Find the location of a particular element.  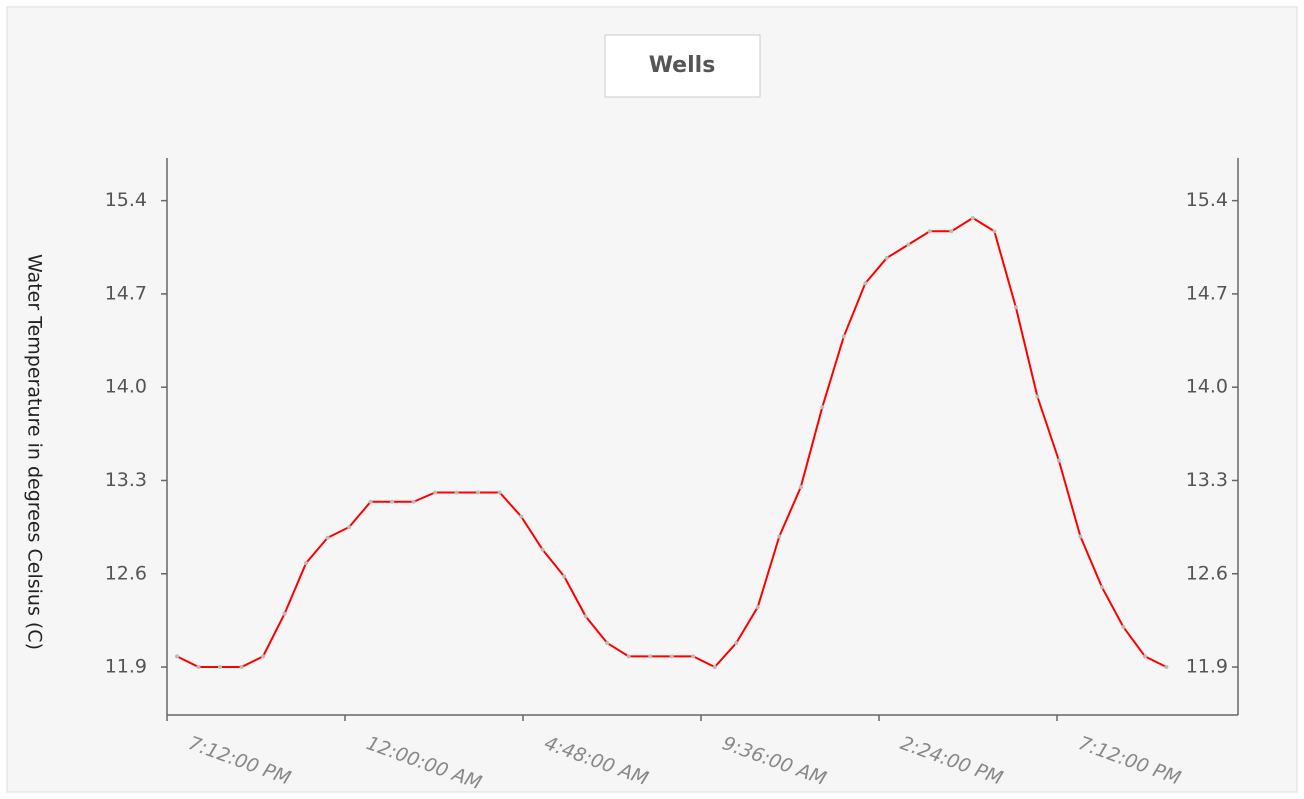

y-tick-label: 13.3 is located at coordinates (126, 480).